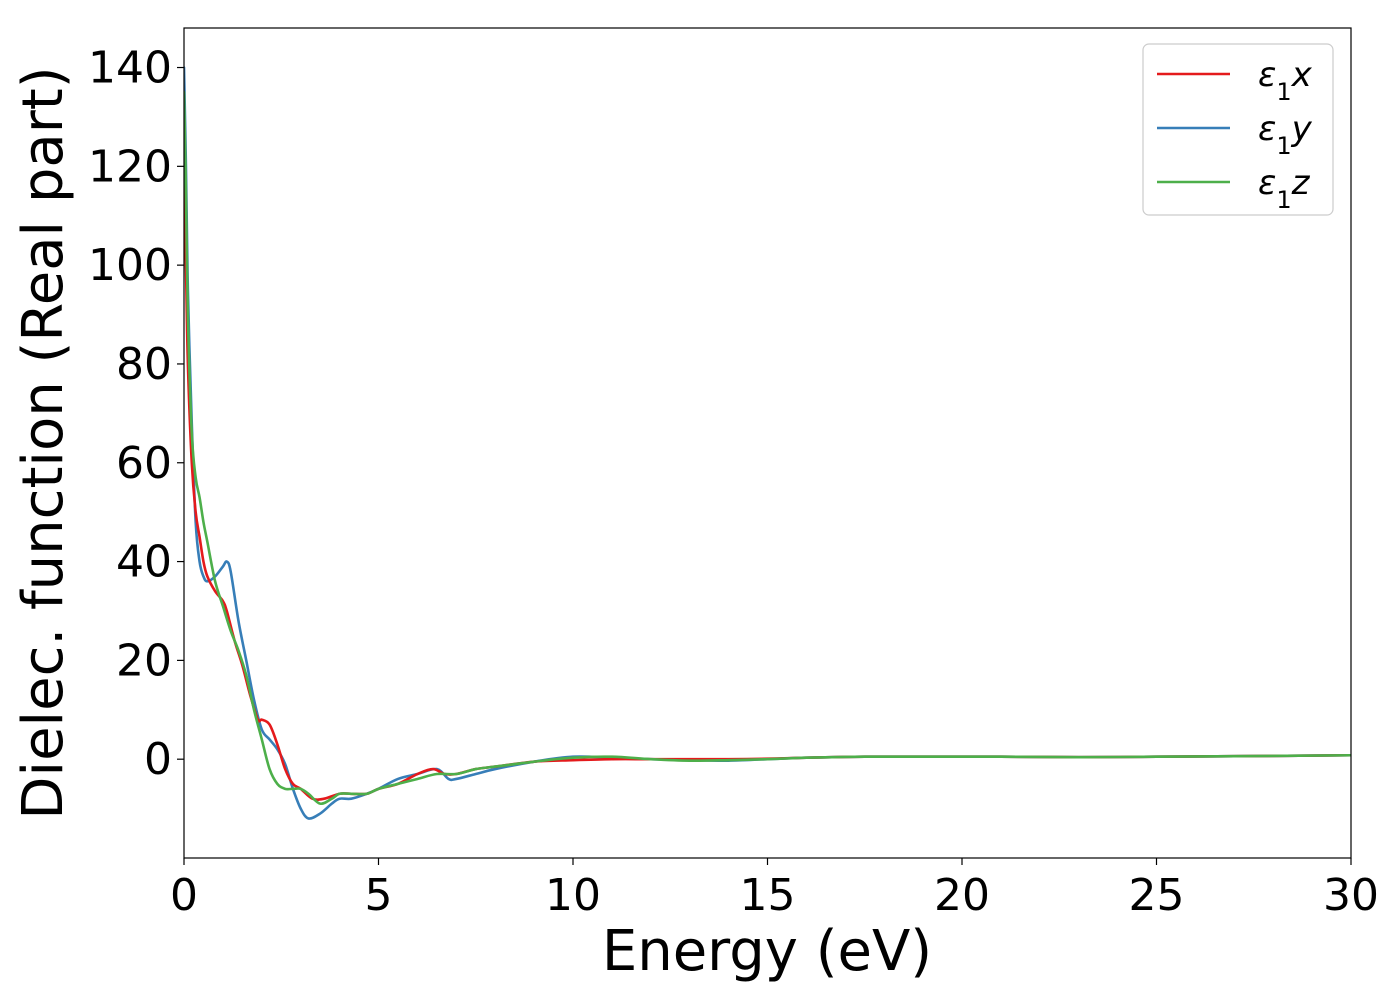 This screenshot has width=1400, height=1000. I want to click on x-axis: 0 5 10 15 20 25 30, so click(774, 889).